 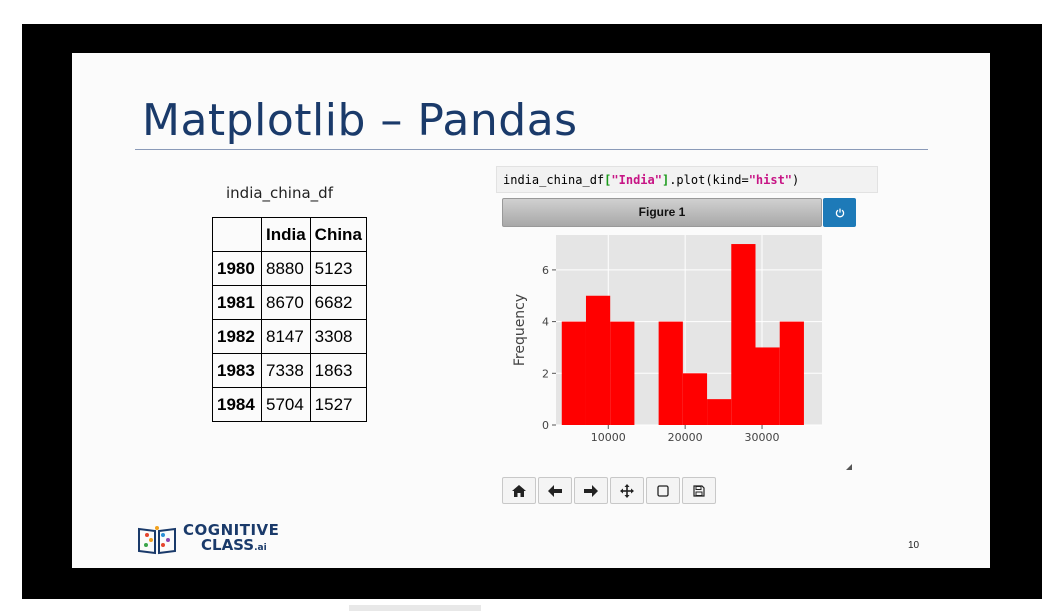 What do you see at coordinates (796, 180) in the screenshot?
I see `code-close-paren: )` at bounding box center [796, 180].